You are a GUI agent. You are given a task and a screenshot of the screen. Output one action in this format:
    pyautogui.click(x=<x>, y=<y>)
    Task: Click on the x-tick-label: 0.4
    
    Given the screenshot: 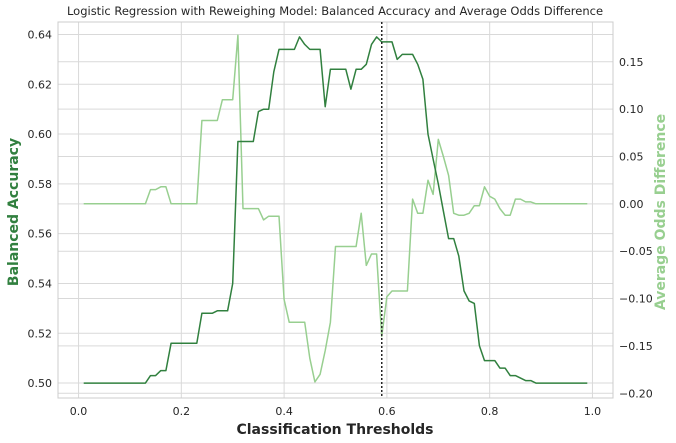 What is the action you would take?
    pyautogui.click(x=284, y=411)
    